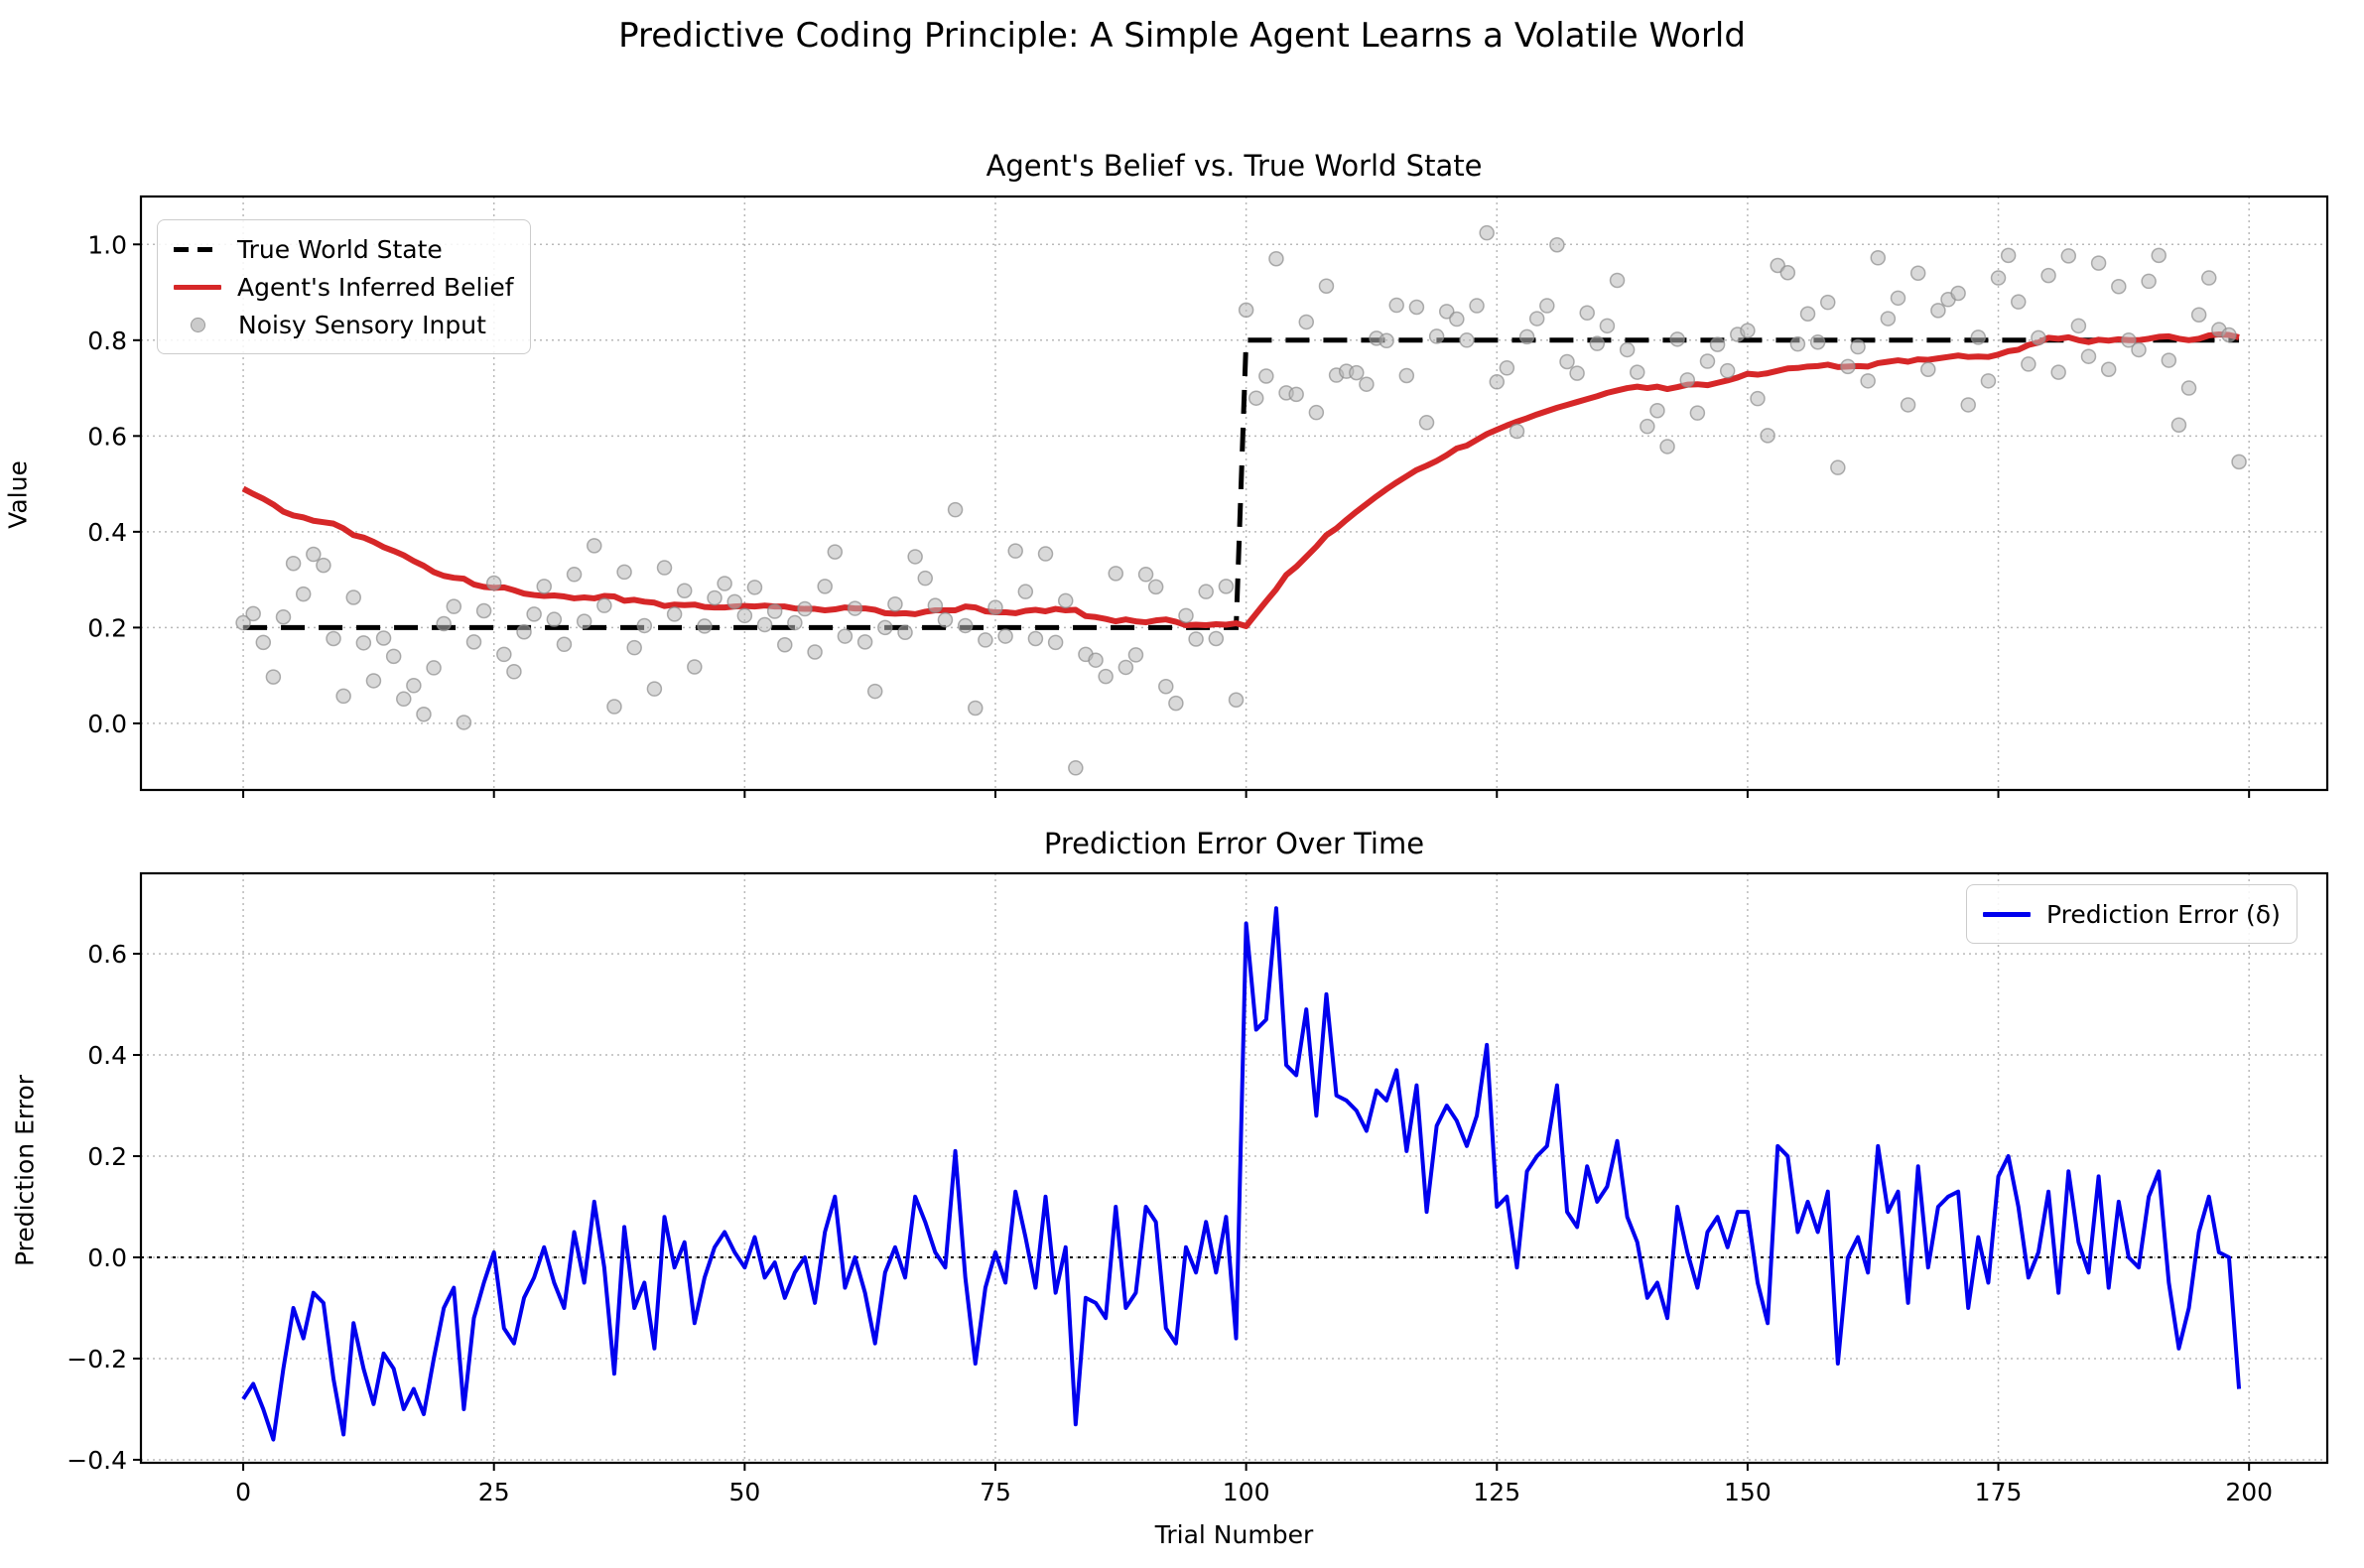 This screenshot has height=1568, width=2364. What do you see at coordinates (494, 1492) in the screenshot?
I see `x-tick-label: 25` at bounding box center [494, 1492].